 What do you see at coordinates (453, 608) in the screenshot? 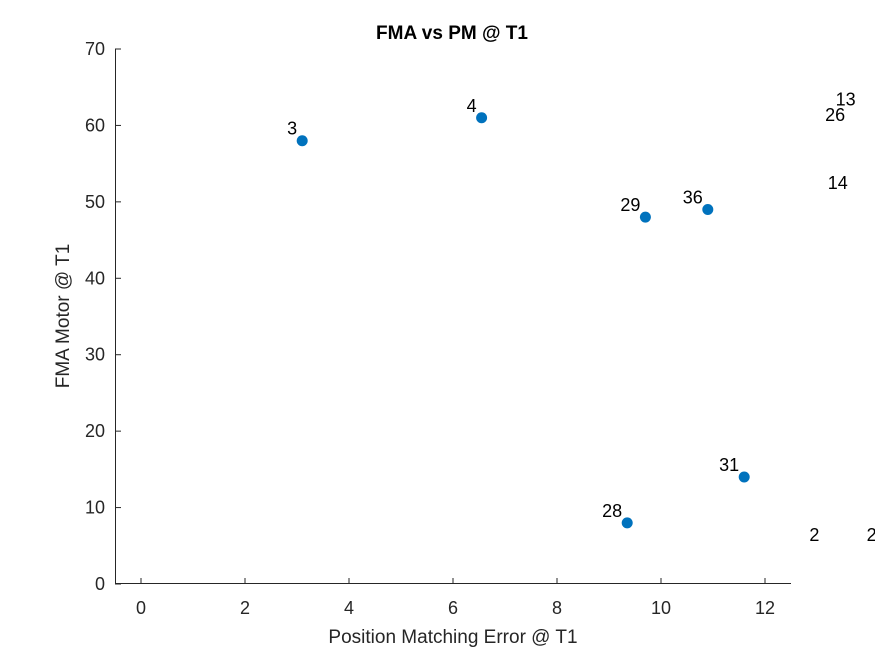
I see `x-tick-label: 6` at bounding box center [453, 608].